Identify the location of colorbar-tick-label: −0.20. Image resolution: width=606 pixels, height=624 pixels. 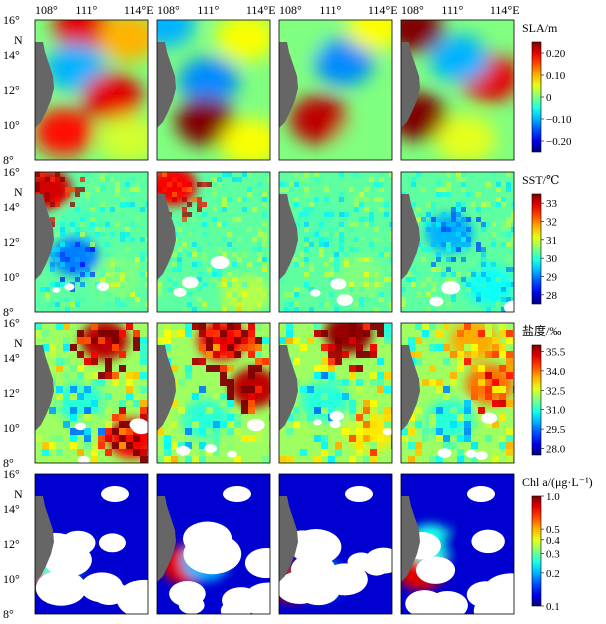
(559, 142).